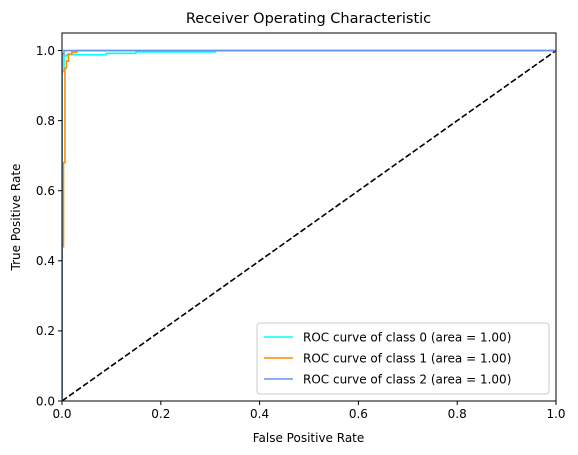  What do you see at coordinates (358, 414) in the screenshot?
I see `x-tick-label: 0.6` at bounding box center [358, 414].